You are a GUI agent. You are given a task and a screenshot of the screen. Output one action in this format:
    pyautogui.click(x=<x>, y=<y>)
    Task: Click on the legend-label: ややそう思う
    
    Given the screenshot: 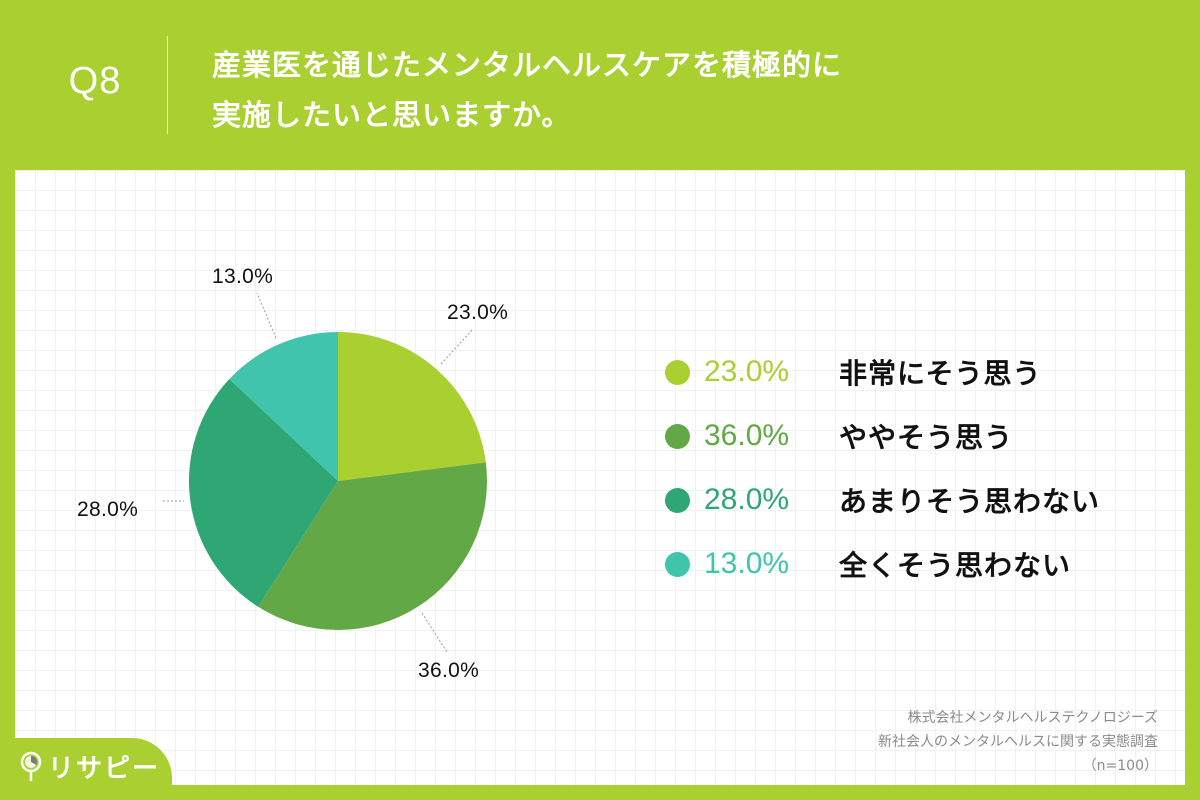 What is the action you would take?
    pyautogui.click(x=926, y=437)
    